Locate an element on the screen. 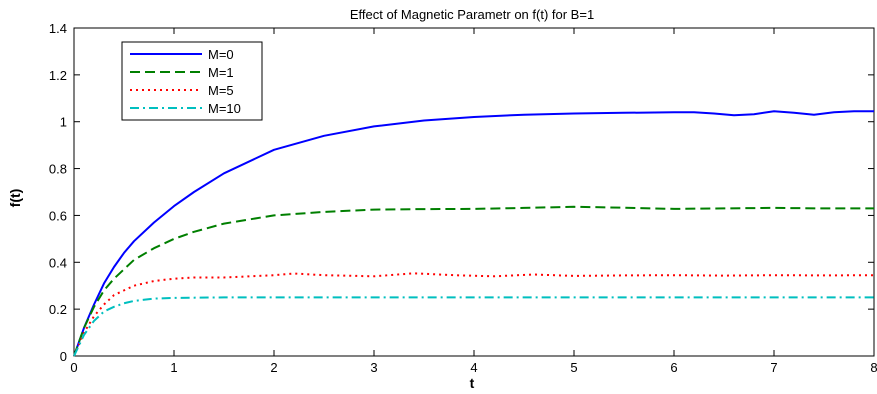  y-axis-label: f(t) is located at coordinates (15, 198).